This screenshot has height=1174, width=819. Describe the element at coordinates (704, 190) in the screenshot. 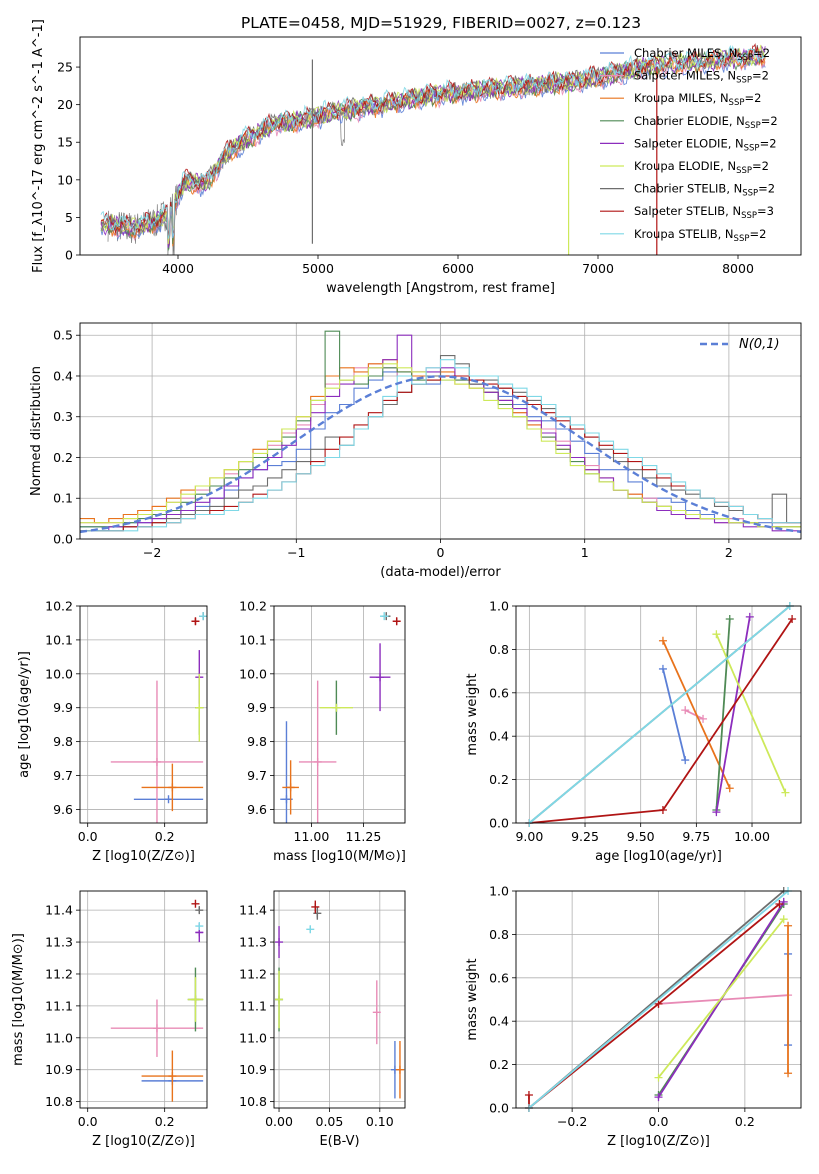

I see `legend-label: Chabrier STELIB, NSSP=2` at that location.